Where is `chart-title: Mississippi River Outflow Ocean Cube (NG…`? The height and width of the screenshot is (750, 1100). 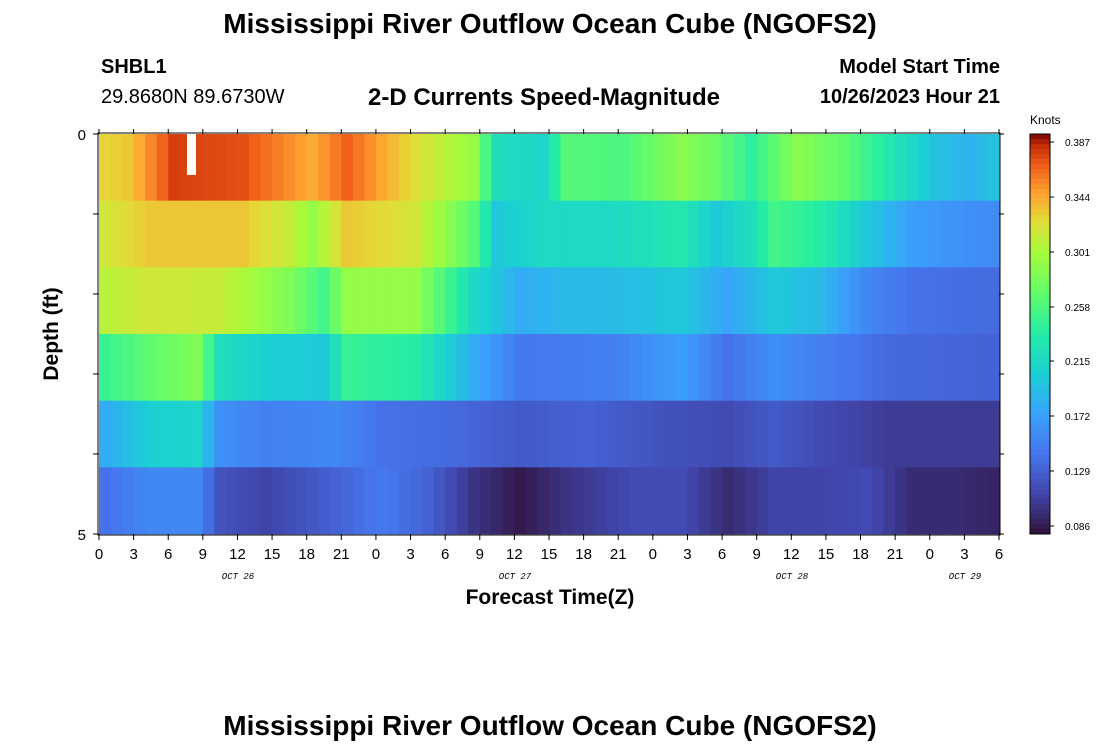 chart-title: Mississippi River Outflow Ocean Cube (NG… is located at coordinates (550, 23).